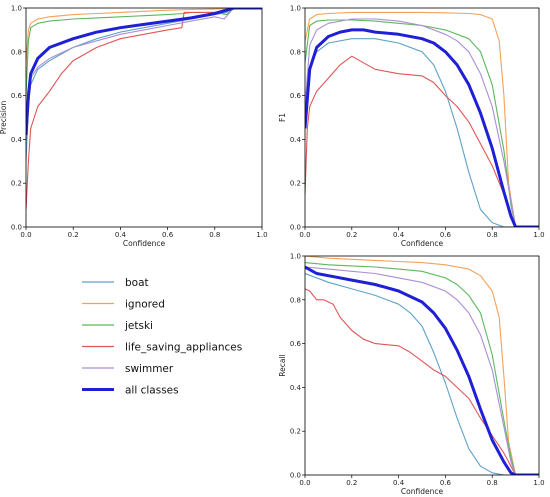 This screenshot has width=550, height=497. What do you see at coordinates (422, 141) in the screenshot?
I see `series-line-life-saving-appliances` at bounding box center [422, 141].